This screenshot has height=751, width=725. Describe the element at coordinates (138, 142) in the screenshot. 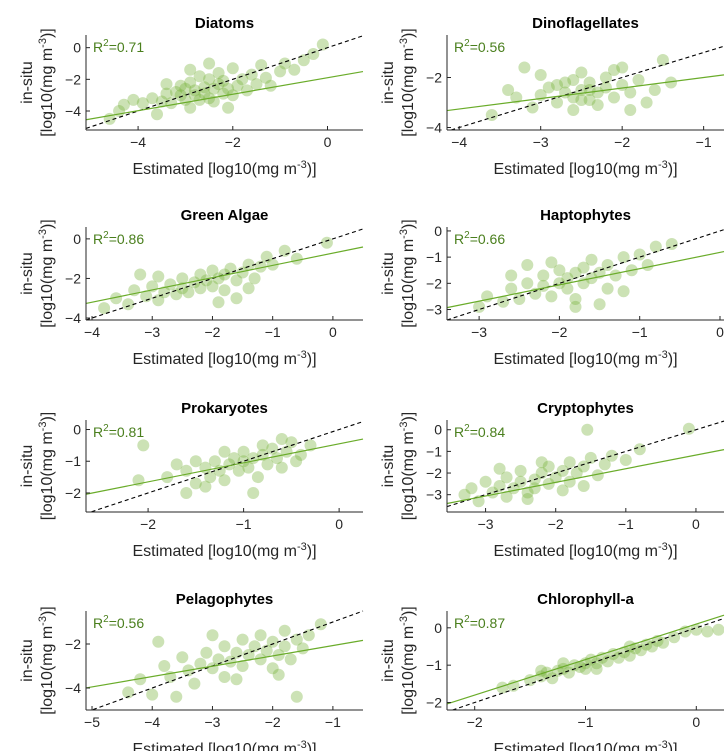

I see `x-tick-label: −4` at that location.